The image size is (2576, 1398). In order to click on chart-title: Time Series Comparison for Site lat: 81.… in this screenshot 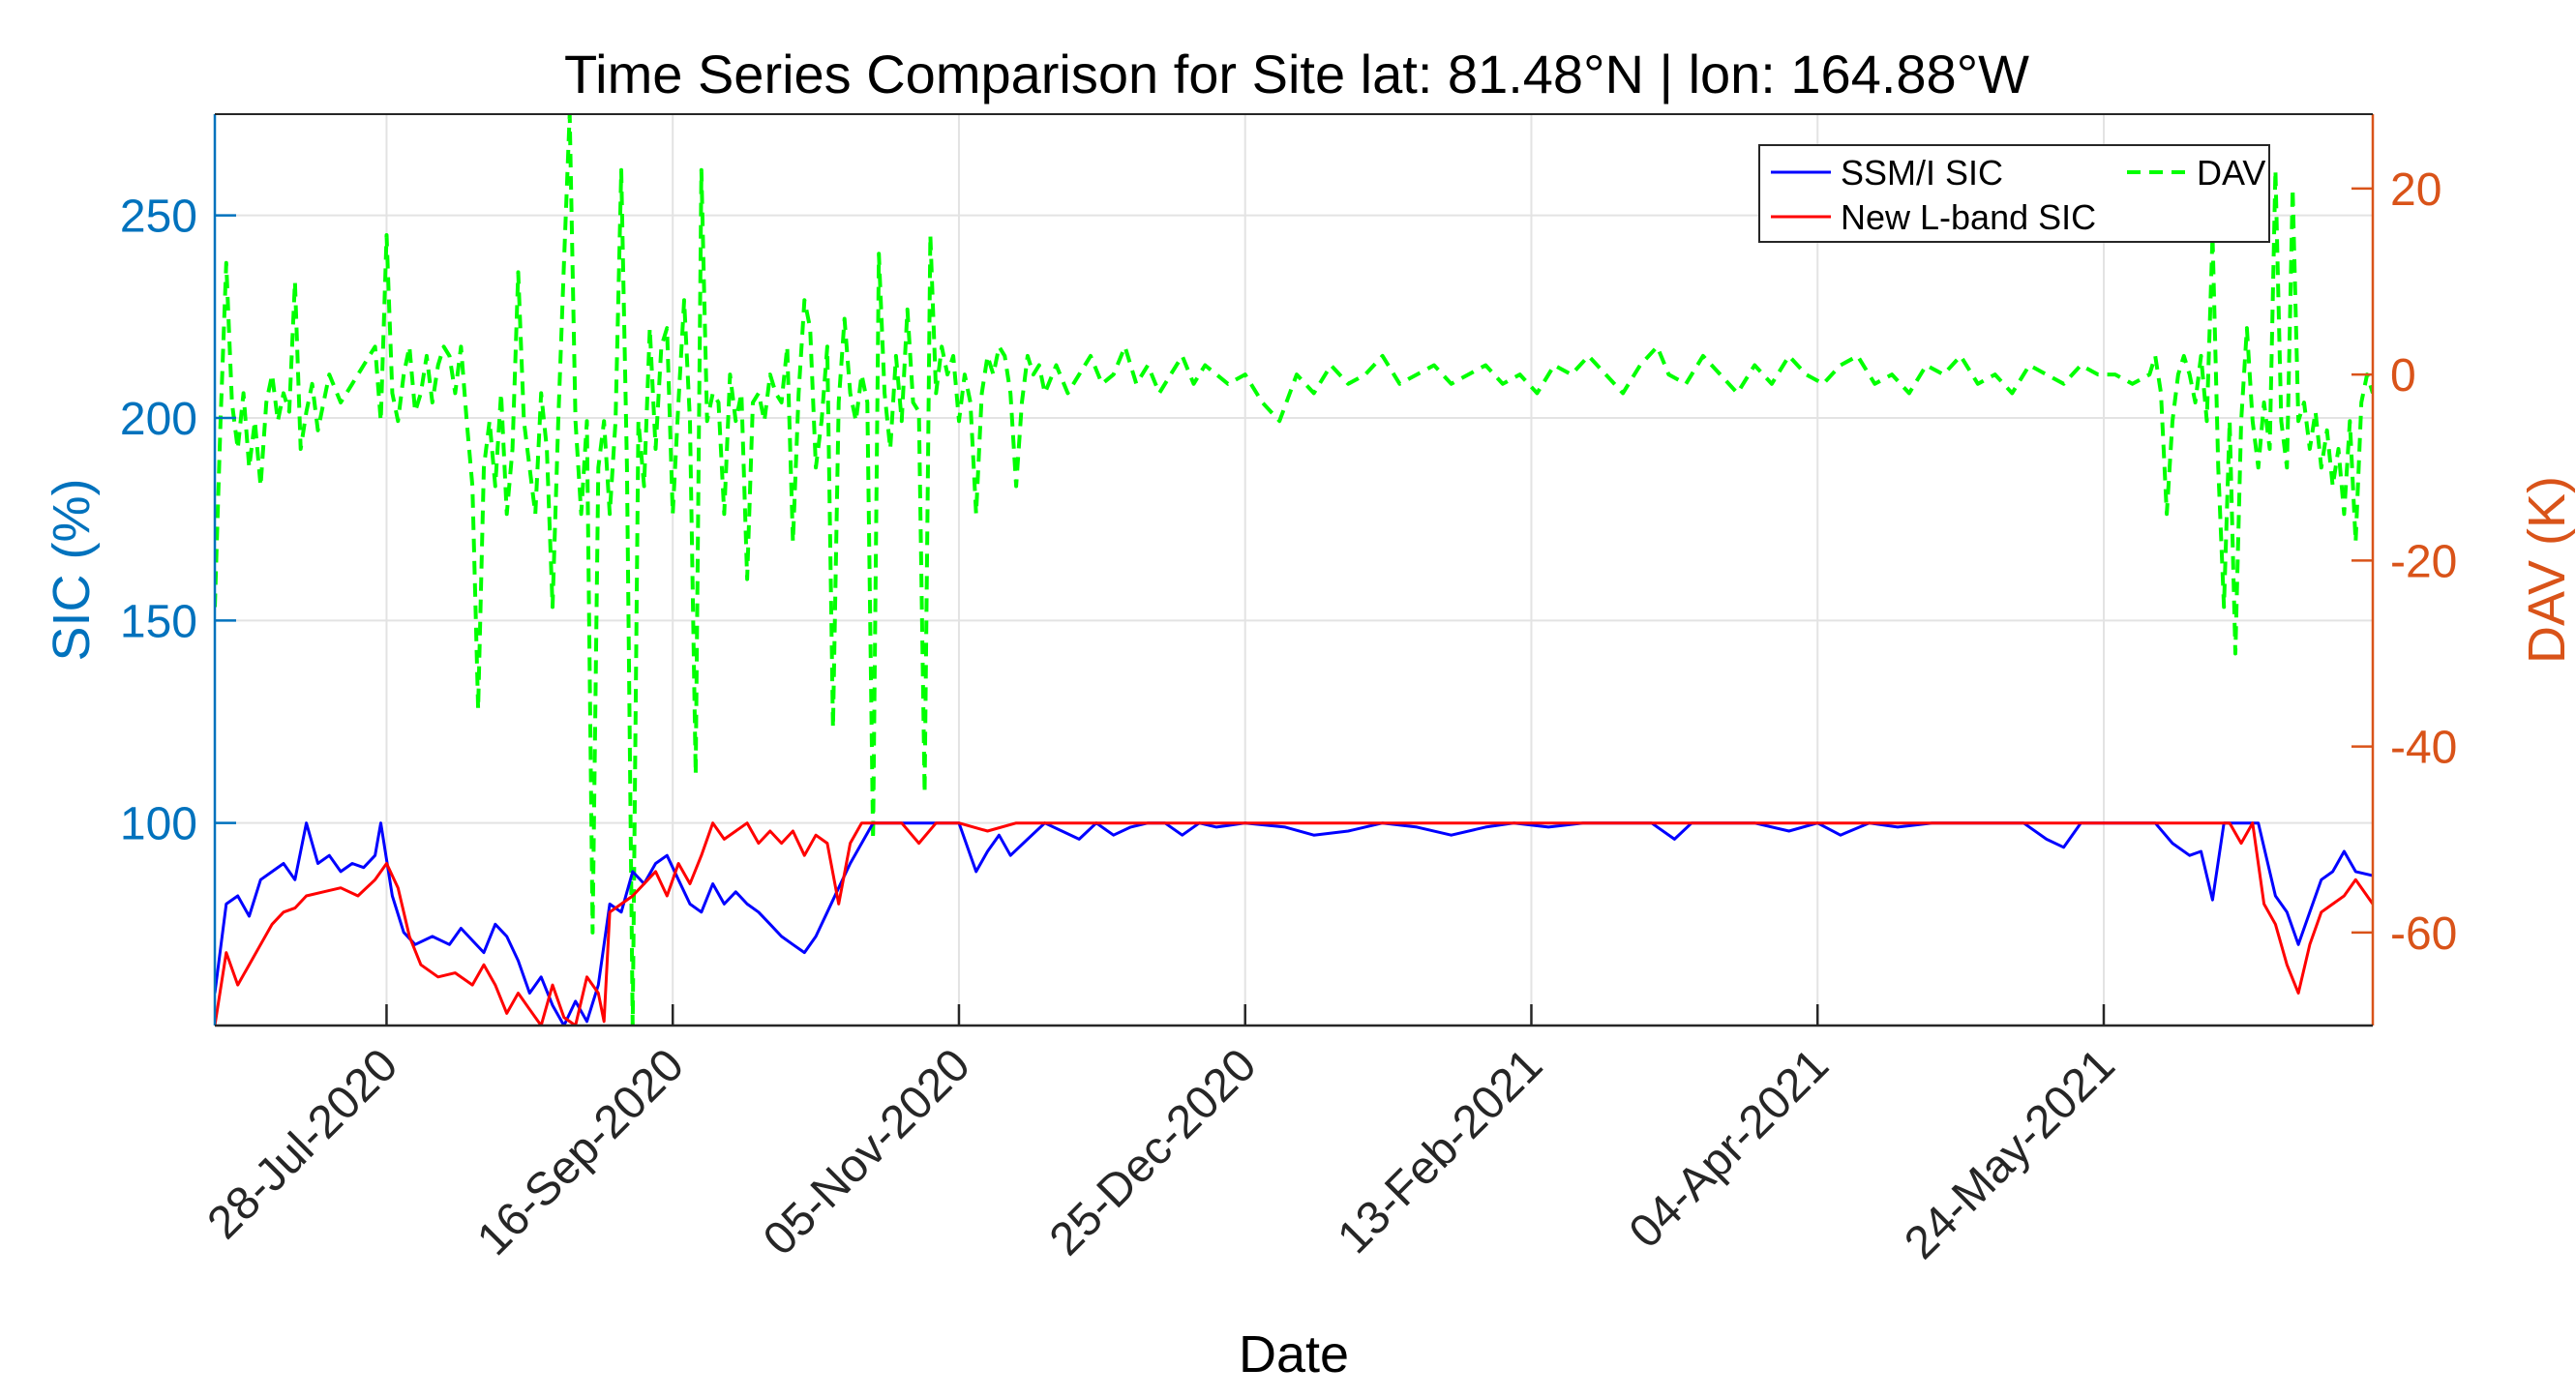, I will do `click(1296, 74)`.